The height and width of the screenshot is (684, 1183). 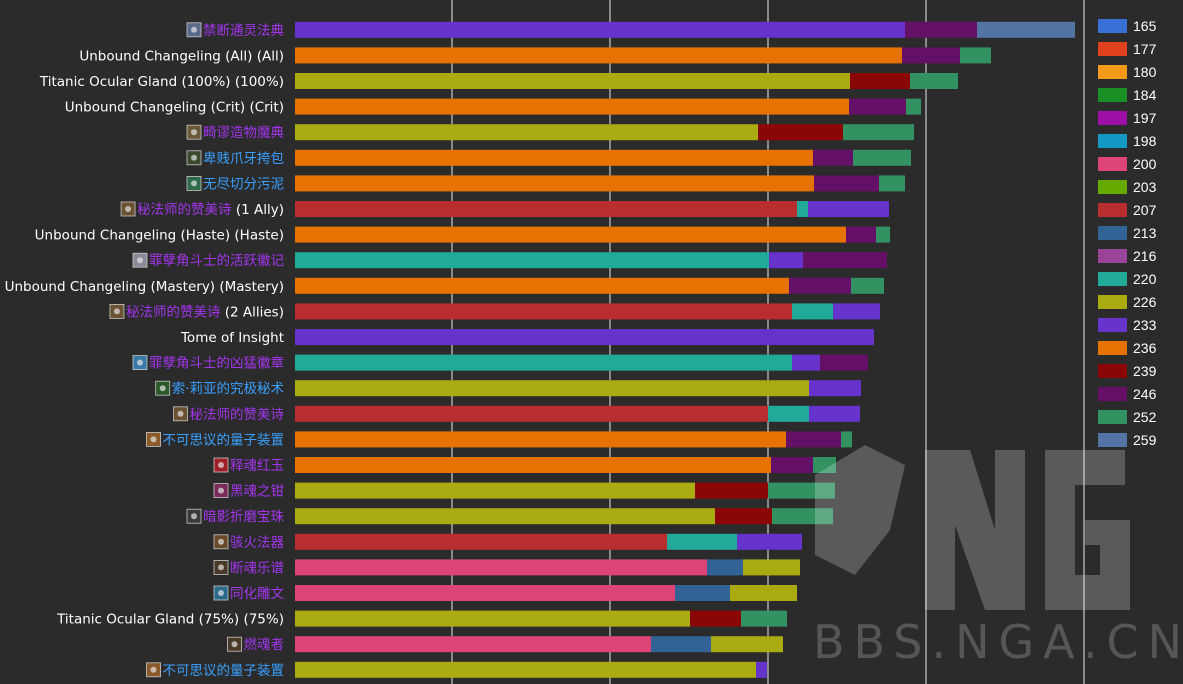 I want to click on bar-row: Unbound Changeling (Mastery) (Mastery), so click(x=444, y=286).